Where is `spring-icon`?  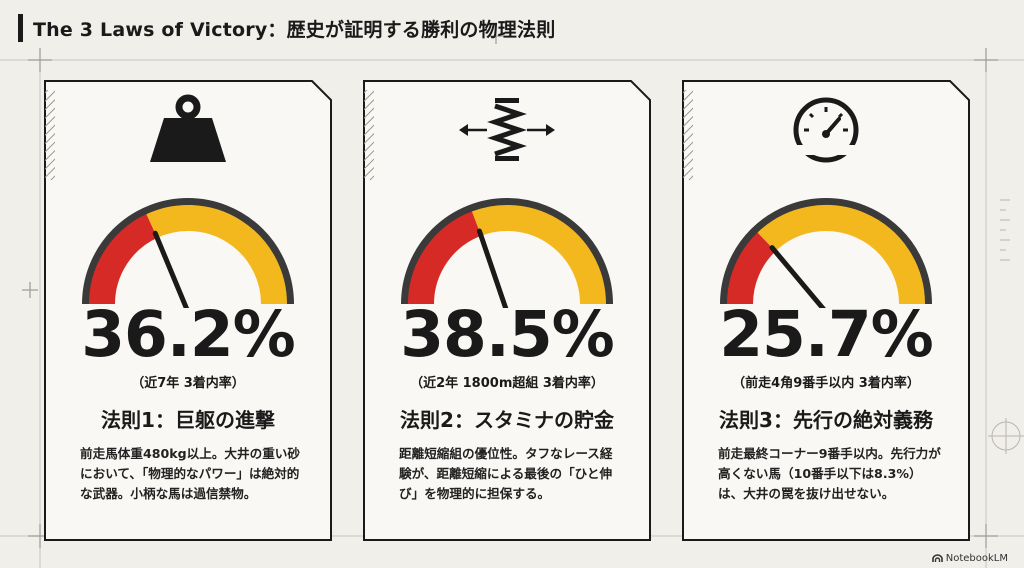 spring-icon is located at coordinates (507, 129).